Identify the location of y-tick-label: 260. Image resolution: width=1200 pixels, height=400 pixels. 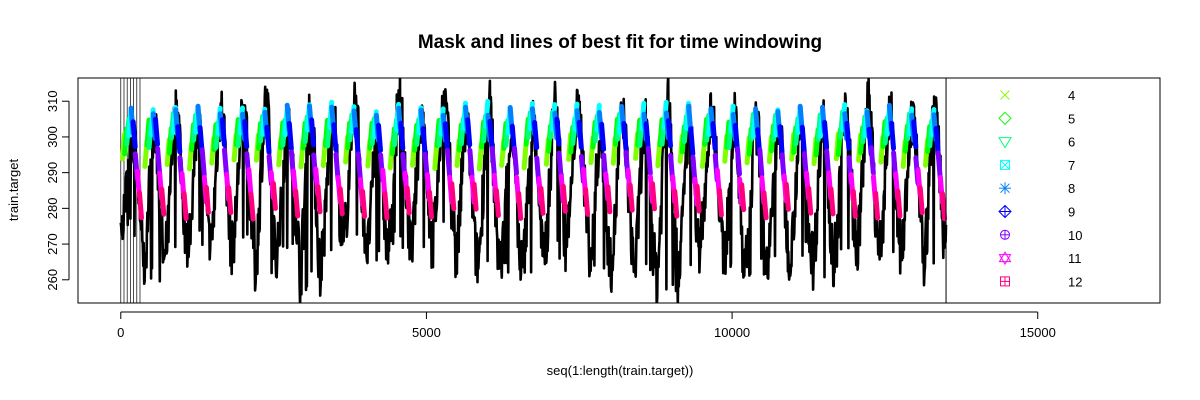
(52, 280).